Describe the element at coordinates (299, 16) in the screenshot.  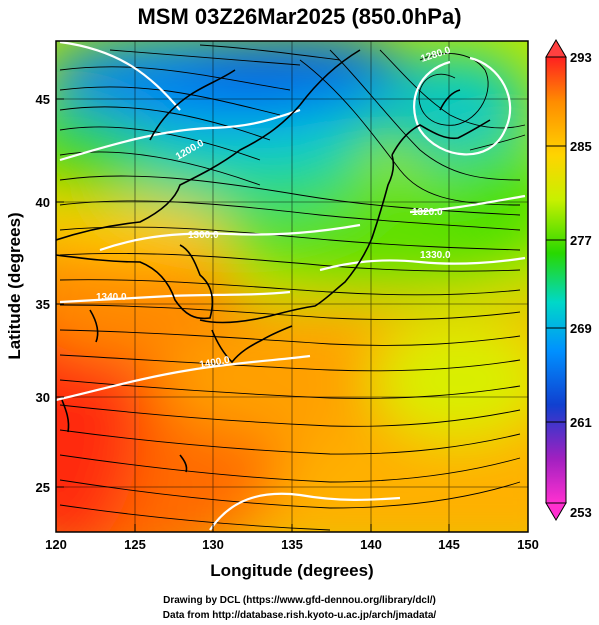
I see `chart-title: MSM 03Z26Mar2025 (850.0hPa)` at that location.